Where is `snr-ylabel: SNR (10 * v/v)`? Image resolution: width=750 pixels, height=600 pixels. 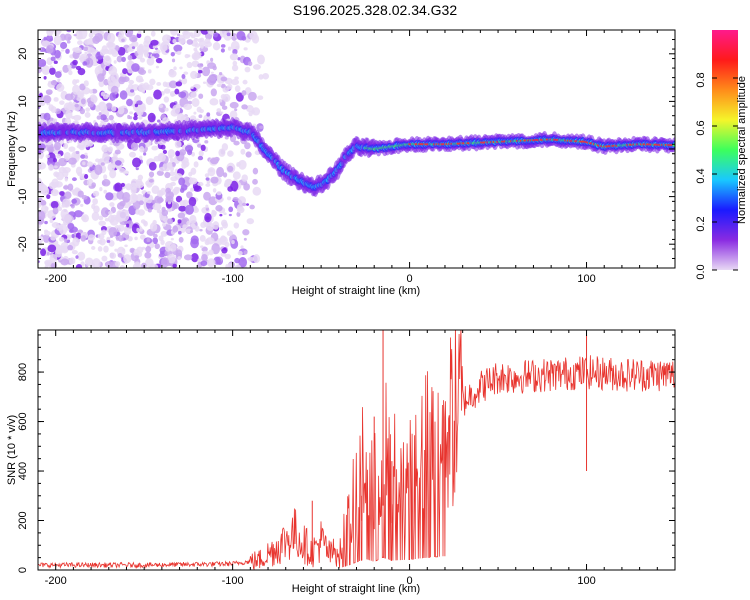 snr-ylabel: SNR (10 * v/v) is located at coordinates (12, 450).